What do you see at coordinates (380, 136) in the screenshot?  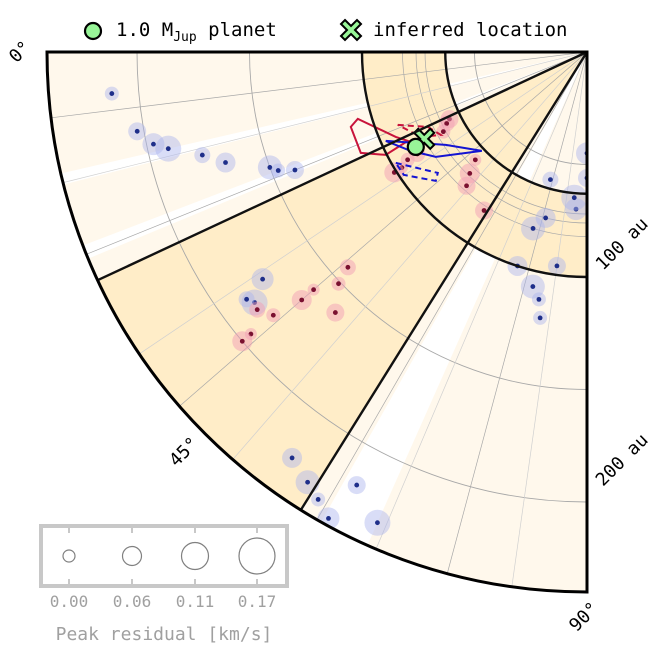 I see `contour-red` at bounding box center [380, 136].